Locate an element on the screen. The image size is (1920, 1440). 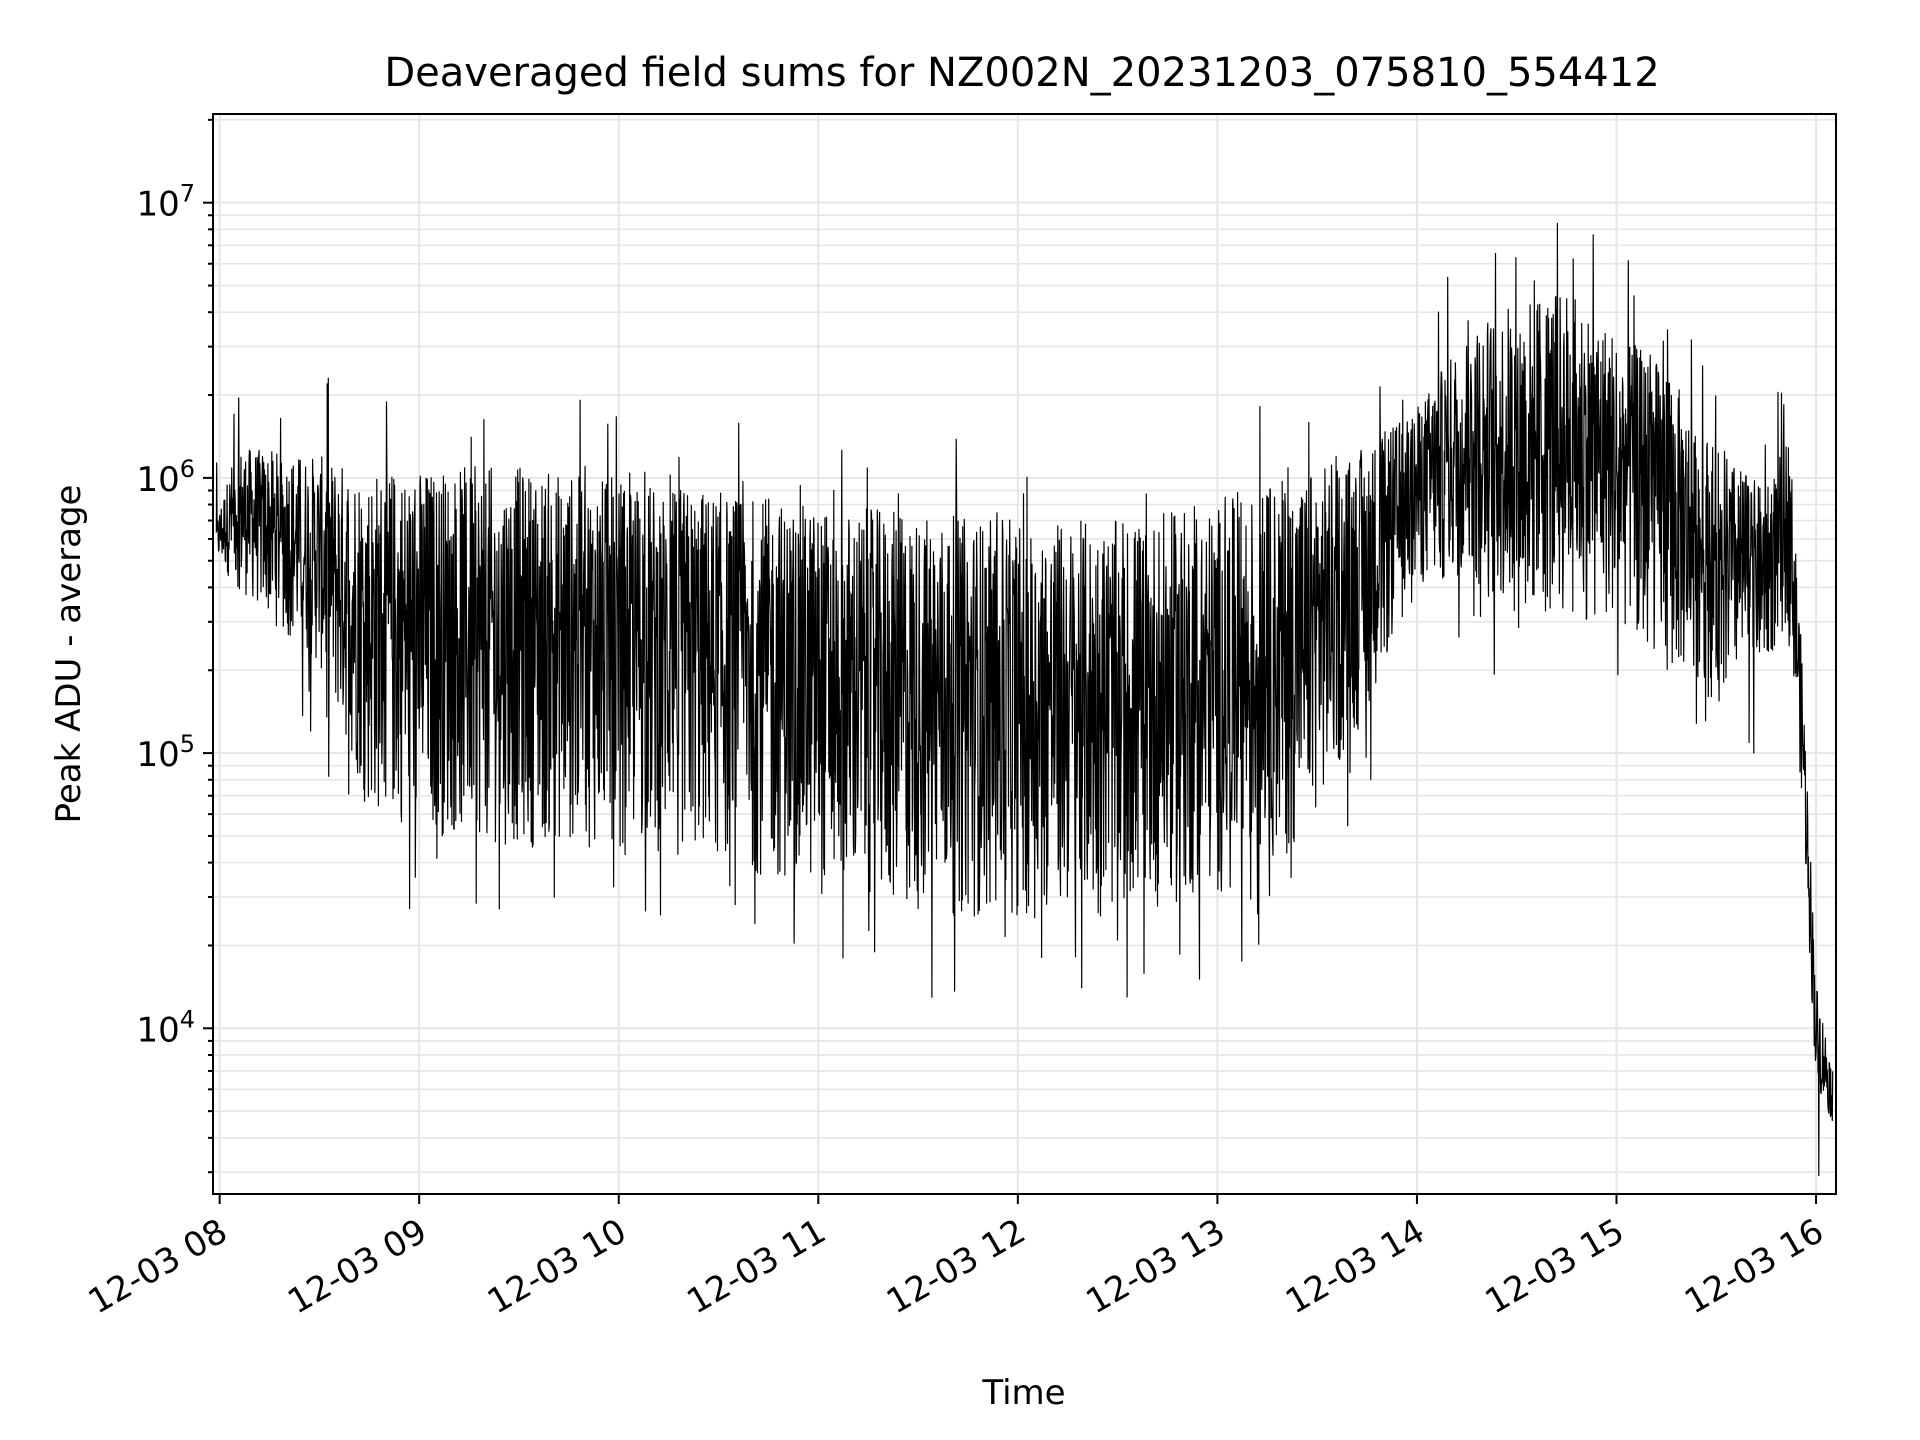
y-tick-label: 10⁴ is located at coordinates (165, 1027).